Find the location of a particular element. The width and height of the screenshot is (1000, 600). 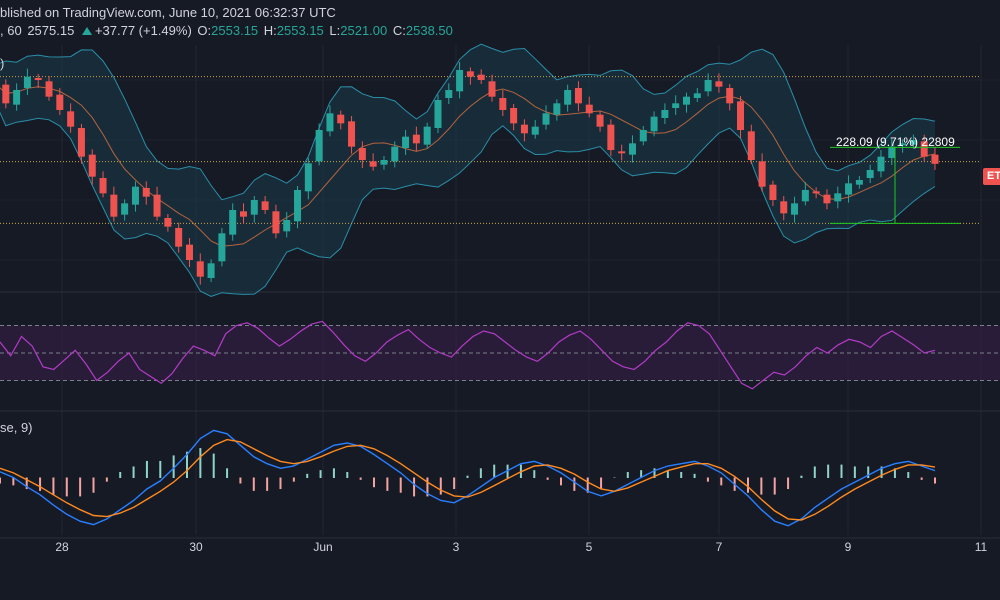

price-change: +37.77 (+1.49%) is located at coordinates (143, 30).